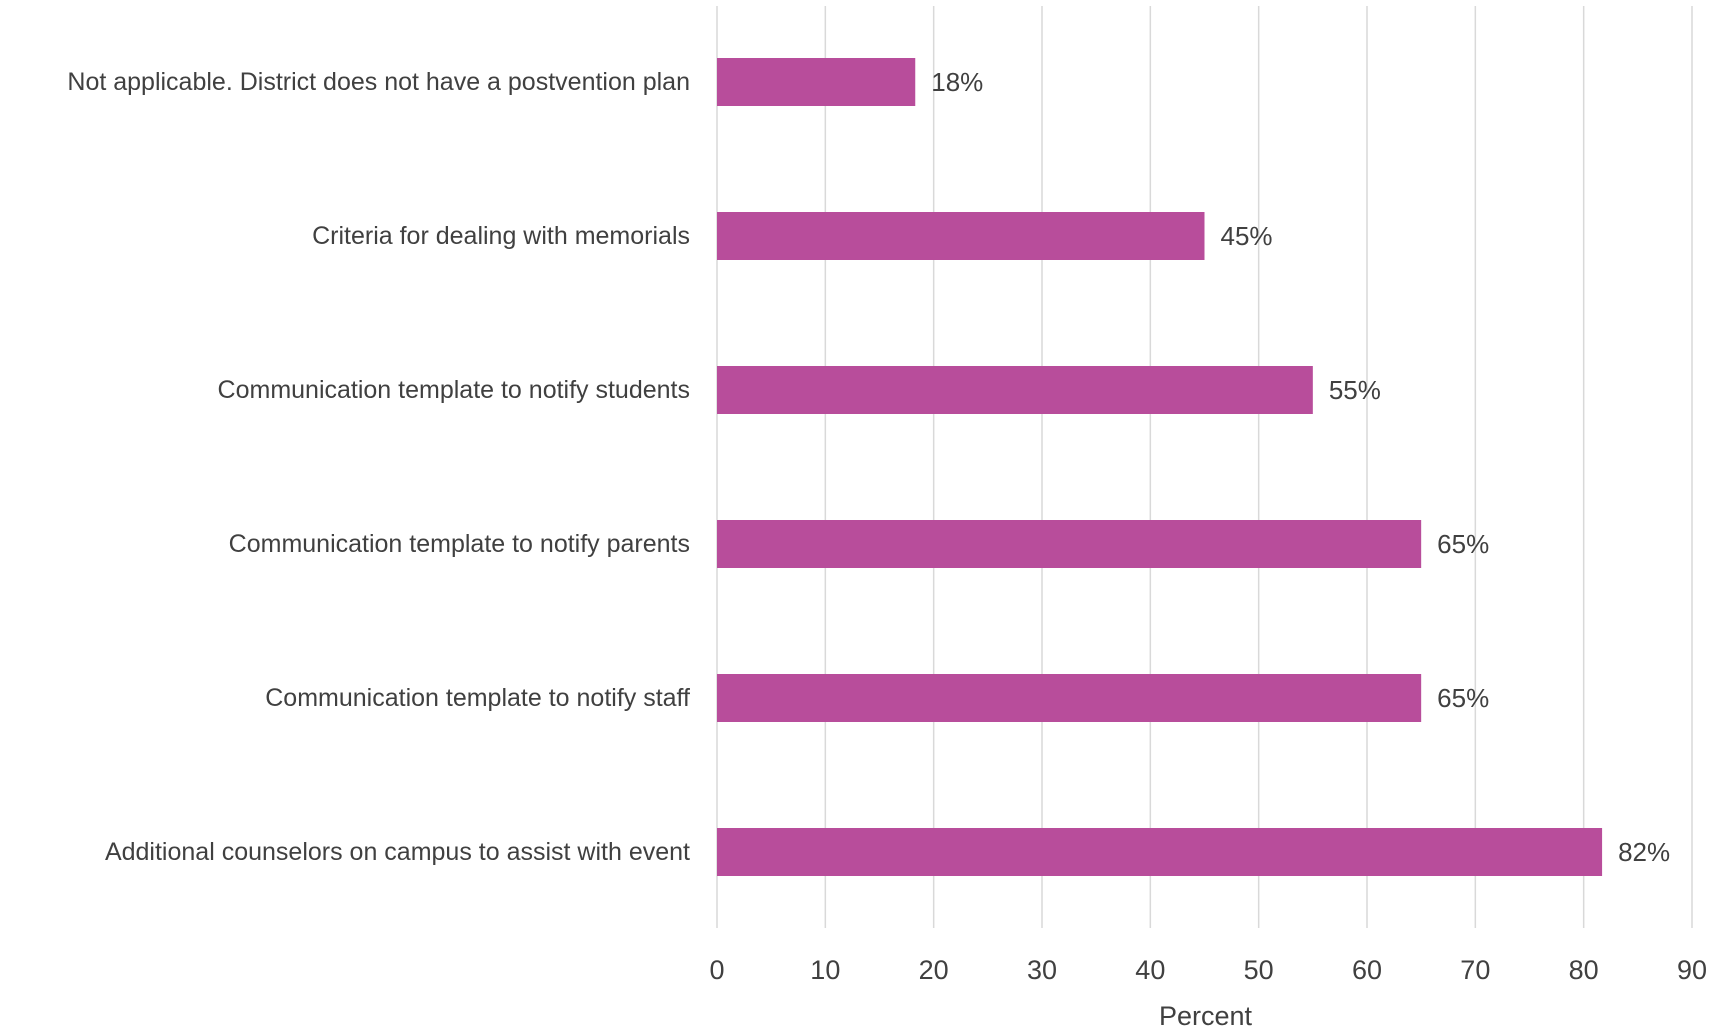  I want to click on data-label: 18%, so click(957, 82).